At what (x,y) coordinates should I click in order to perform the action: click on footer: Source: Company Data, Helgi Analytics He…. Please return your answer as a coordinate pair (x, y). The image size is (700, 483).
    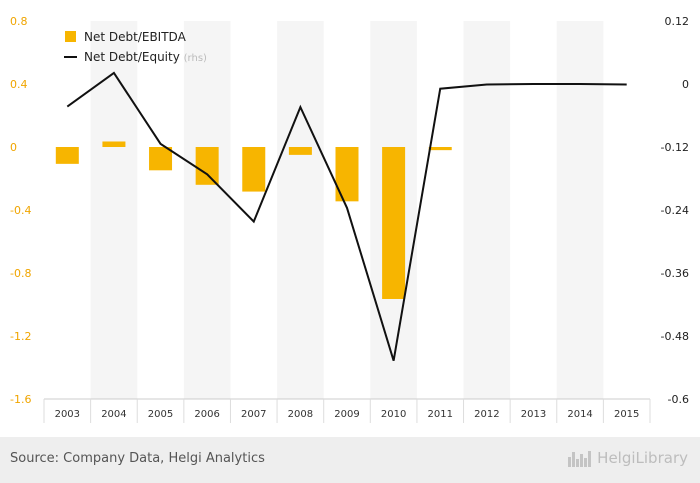
    Looking at the image, I should click on (350, 460).